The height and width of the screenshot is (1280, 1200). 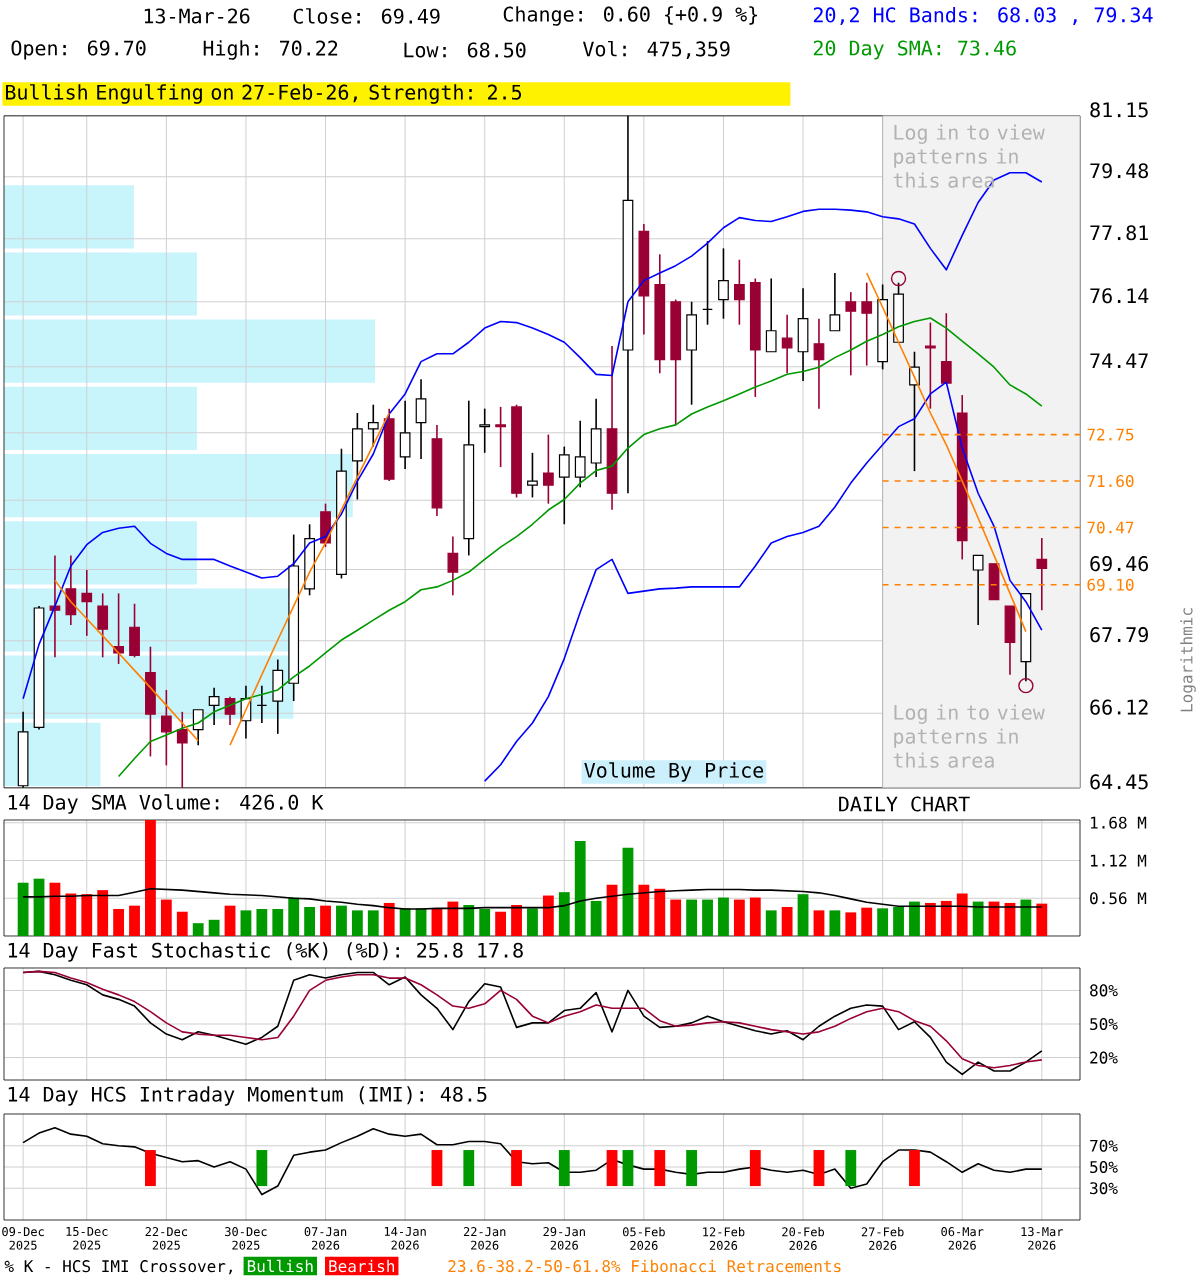 I want to click on y-tick-label: 50%, so click(x=1104, y=1167).